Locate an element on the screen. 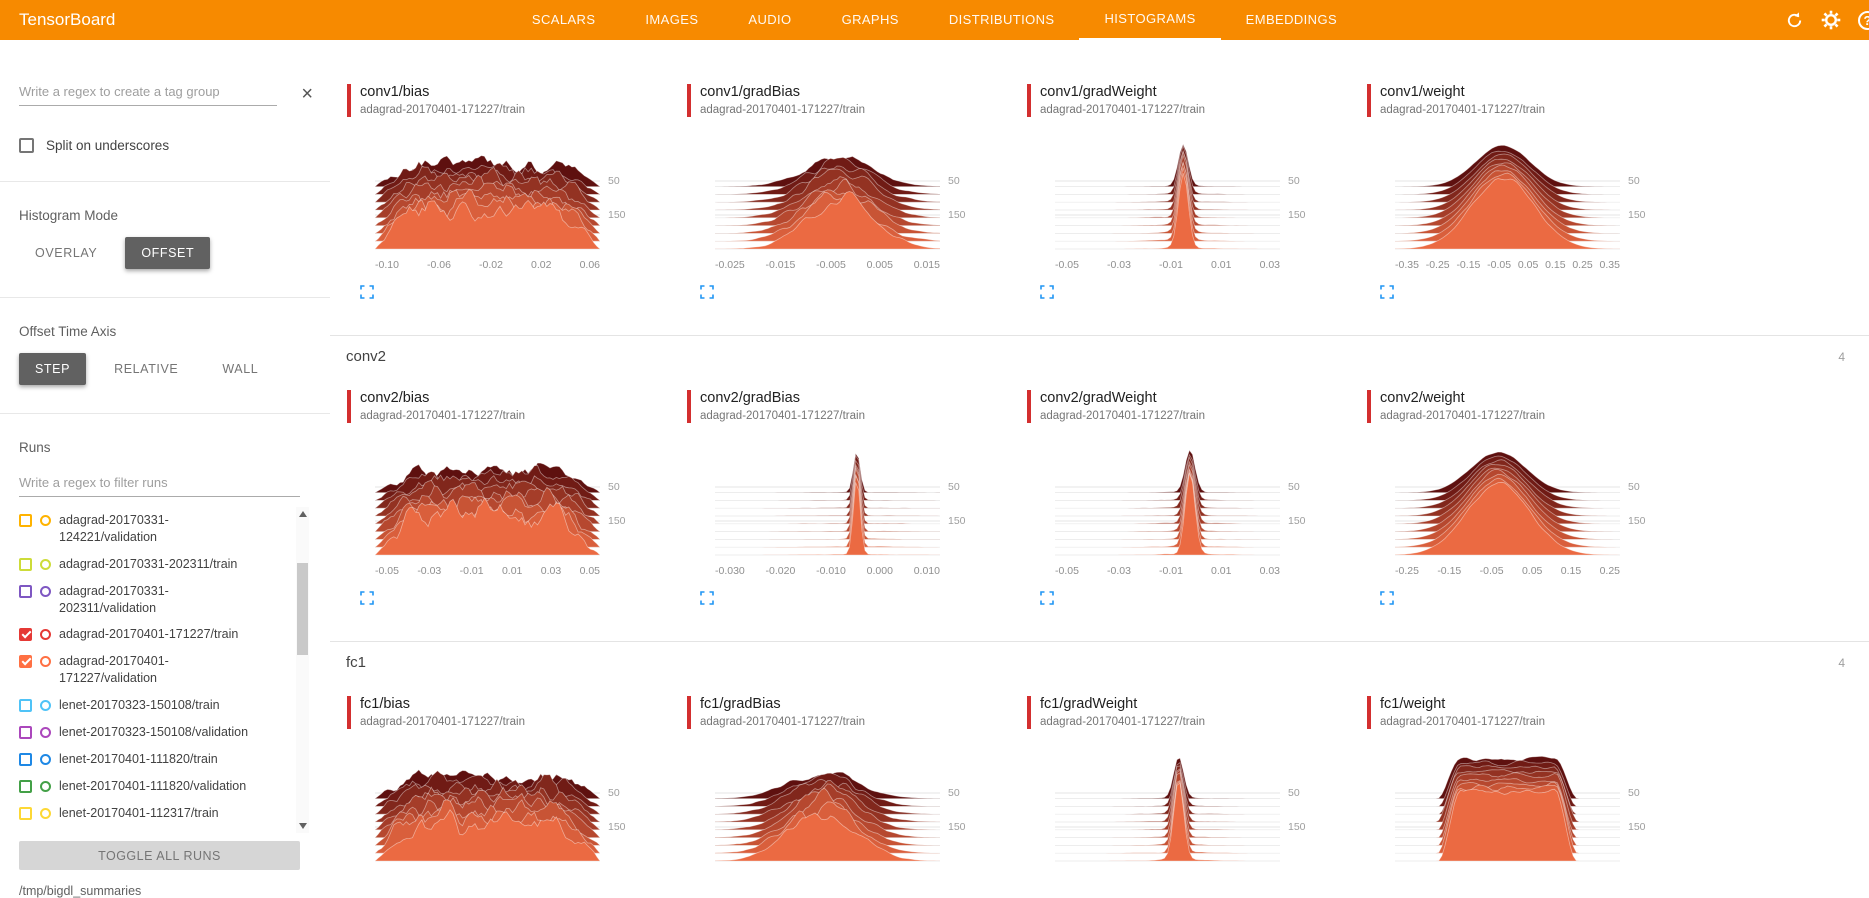 This screenshot has width=1869, height=898. tab-histograms: HISTOGRAMS is located at coordinates (1149, 20).